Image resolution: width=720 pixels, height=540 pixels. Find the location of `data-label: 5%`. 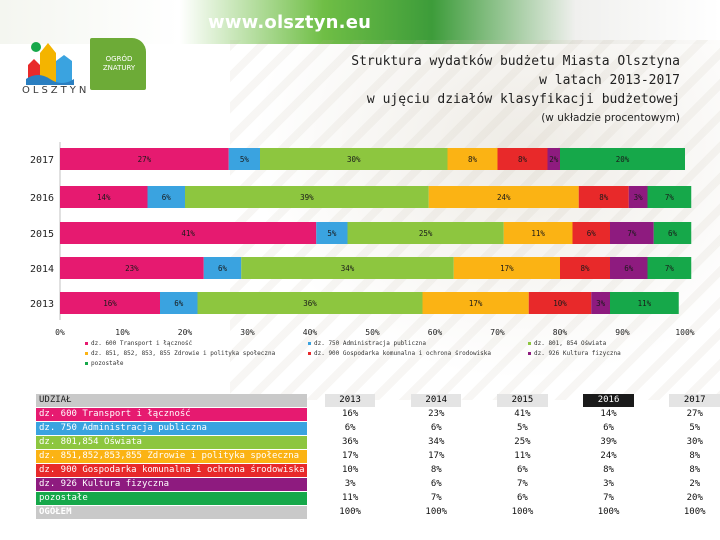

data-label: 5% is located at coordinates (332, 233).